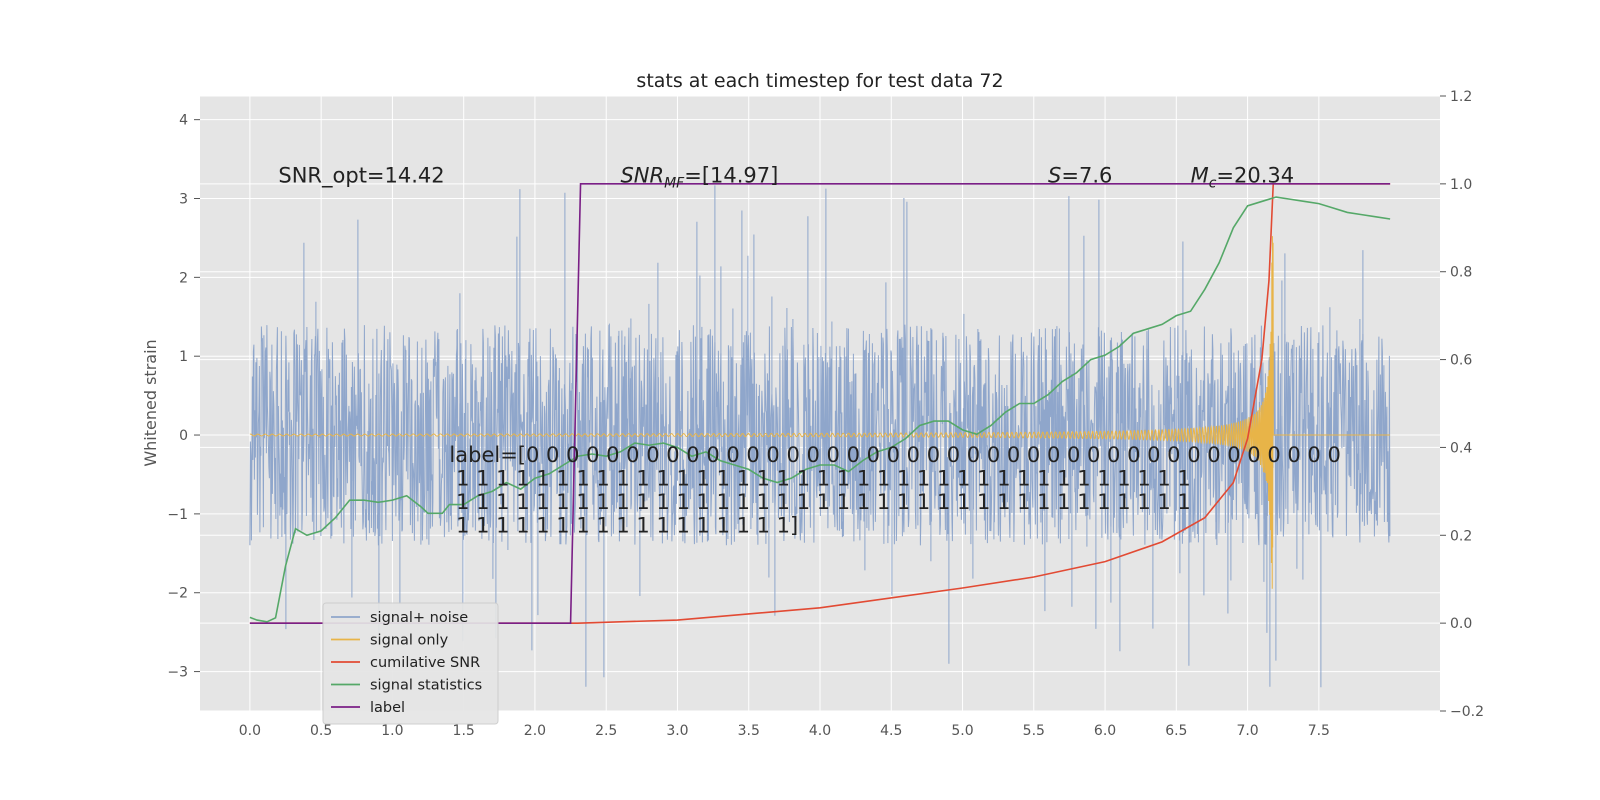 This screenshot has height=800, width=1600. I want to click on x-tick-label: 2.5, so click(606, 731).